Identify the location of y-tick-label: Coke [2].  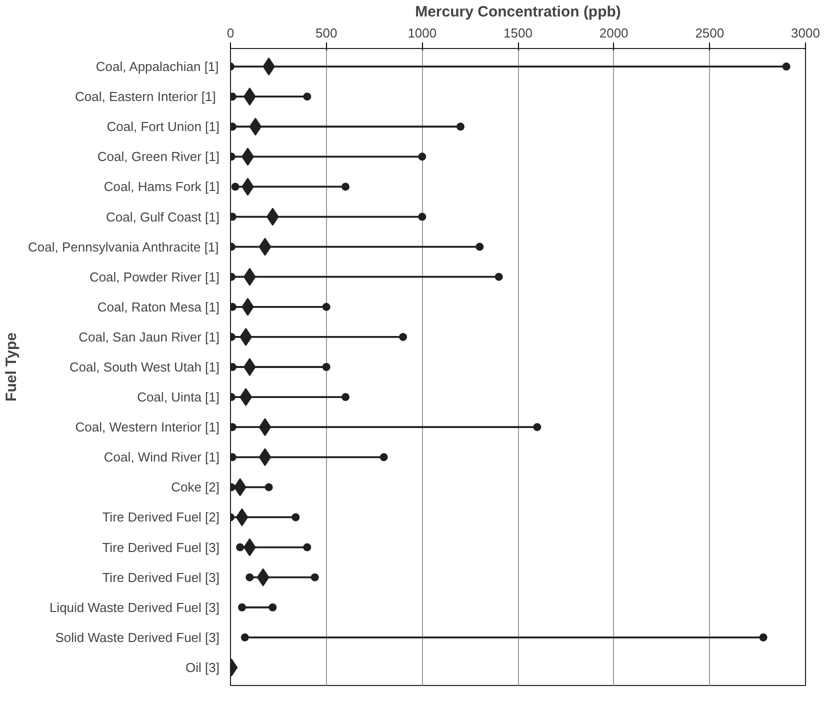
(195, 487).